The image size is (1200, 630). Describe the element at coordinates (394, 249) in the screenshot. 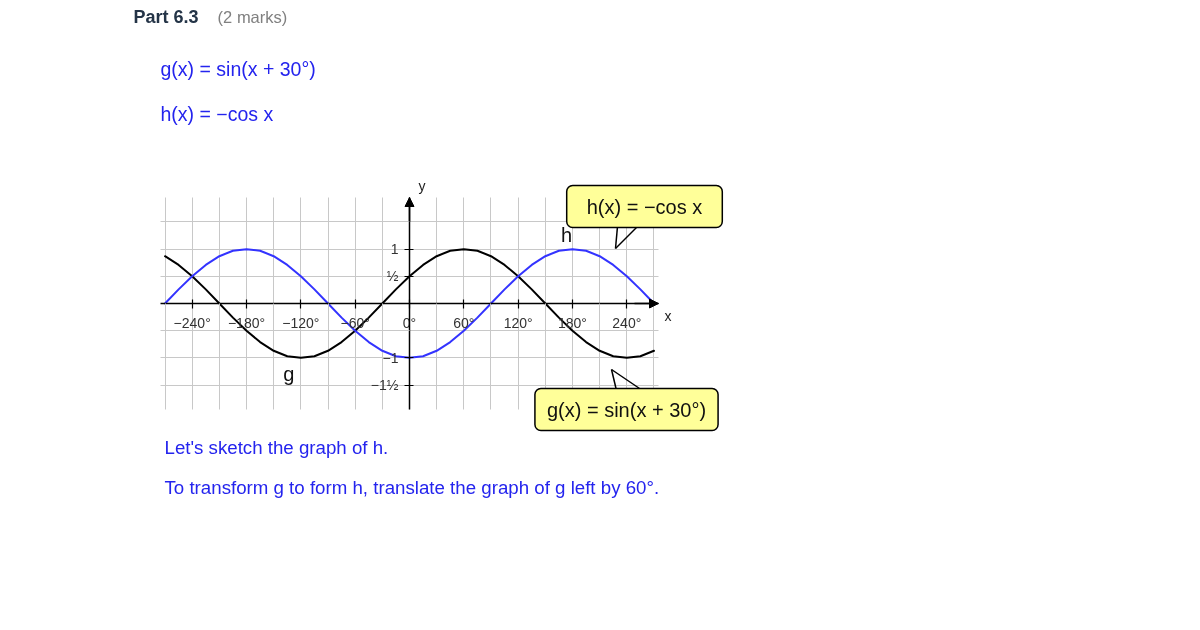

I see `y-tick-label: 1` at that location.